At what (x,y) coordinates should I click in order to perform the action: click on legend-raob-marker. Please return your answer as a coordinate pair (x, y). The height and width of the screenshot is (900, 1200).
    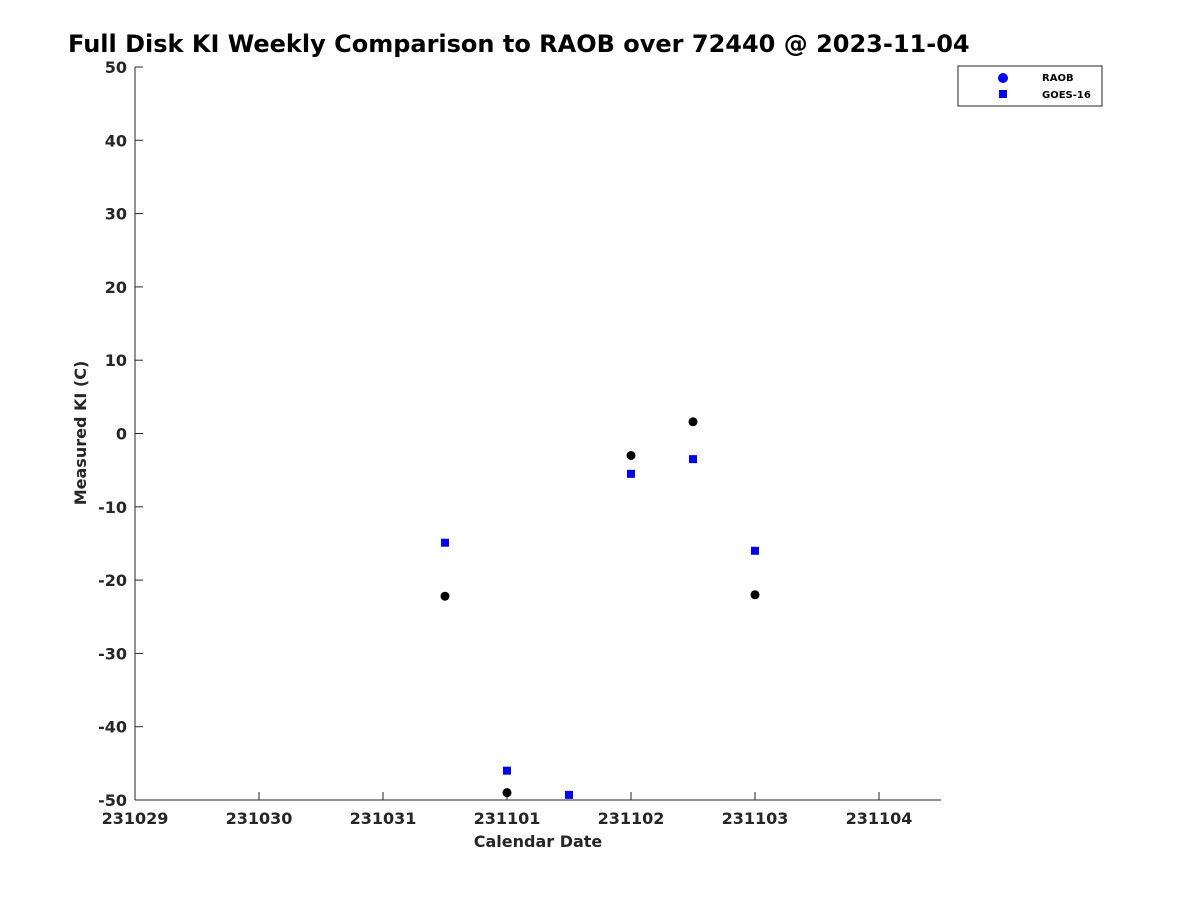
    Looking at the image, I should click on (1003, 78).